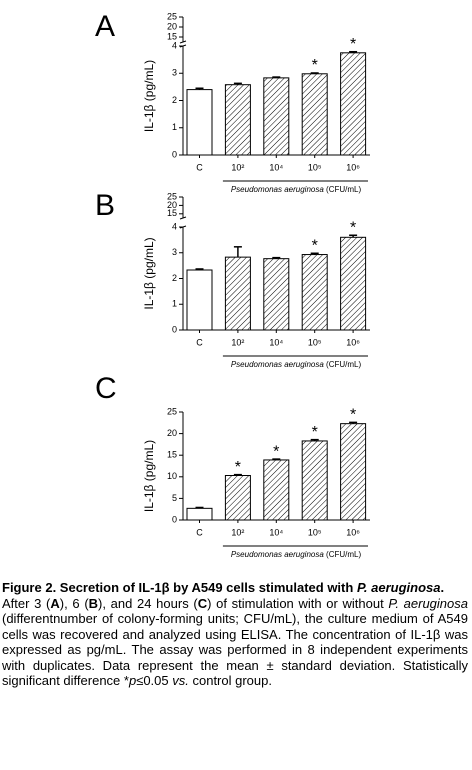  What do you see at coordinates (106, 388) in the screenshot?
I see `panel-letter: C` at bounding box center [106, 388].